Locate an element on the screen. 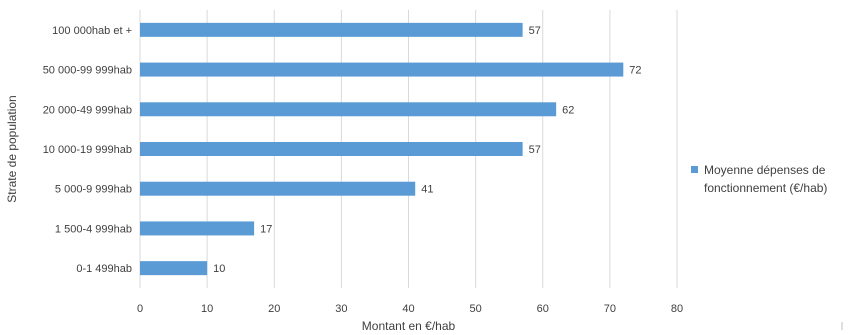 This screenshot has height=335, width=857. x-tick-label: 60 is located at coordinates (543, 309).